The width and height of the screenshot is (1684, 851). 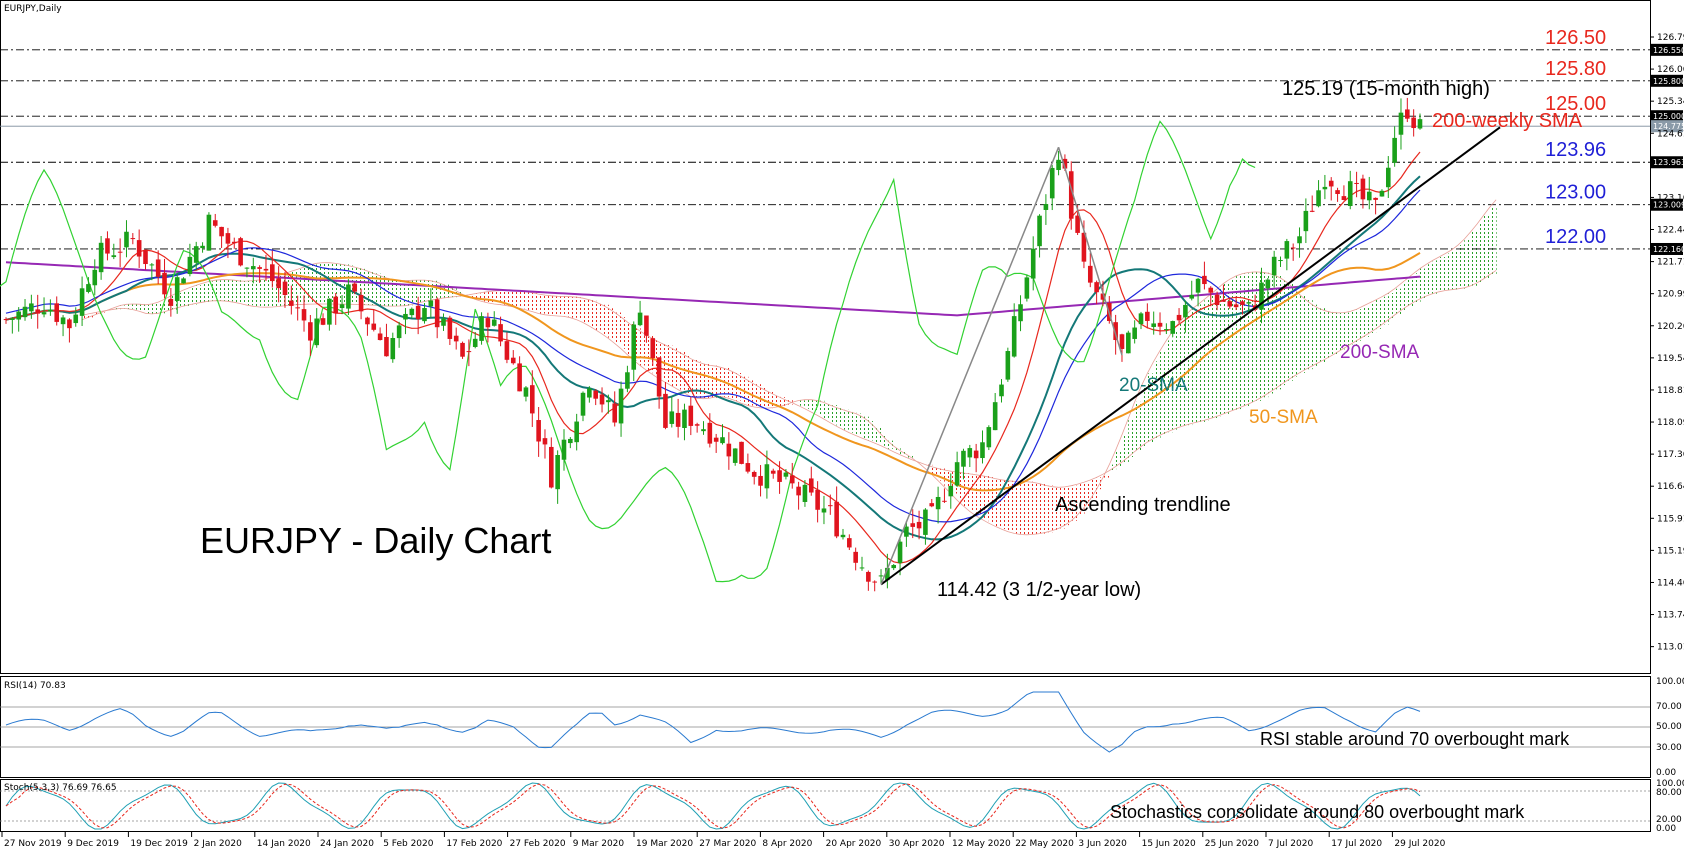 I want to click on y-tick-label: 113.740, so click(x=1670, y=616).